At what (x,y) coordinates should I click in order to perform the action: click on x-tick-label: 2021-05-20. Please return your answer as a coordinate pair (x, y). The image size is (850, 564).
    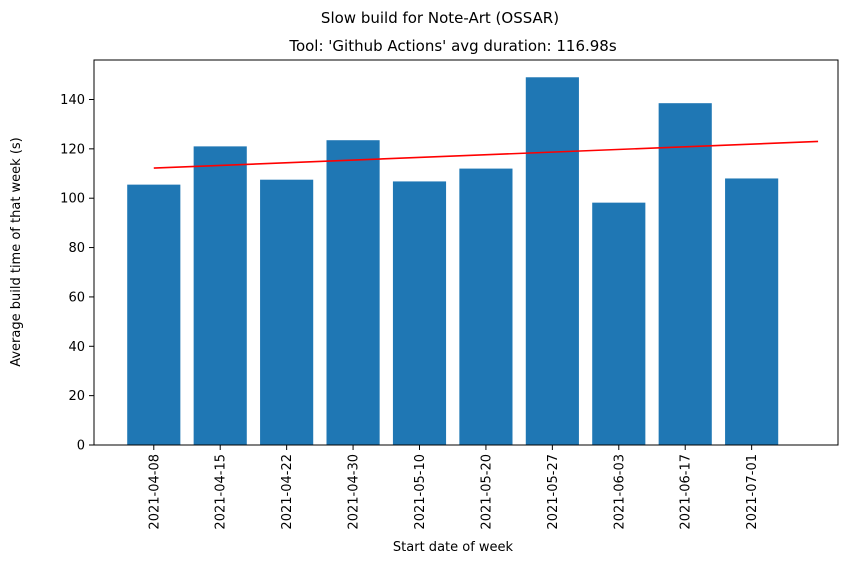
    Looking at the image, I should click on (486, 492).